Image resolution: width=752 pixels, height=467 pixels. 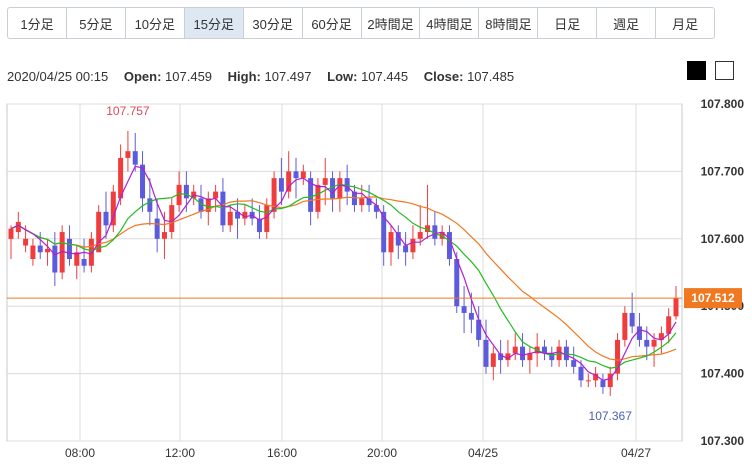 What do you see at coordinates (214, 23) in the screenshot?
I see `tab-3: 15分足` at bounding box center [214, 23].